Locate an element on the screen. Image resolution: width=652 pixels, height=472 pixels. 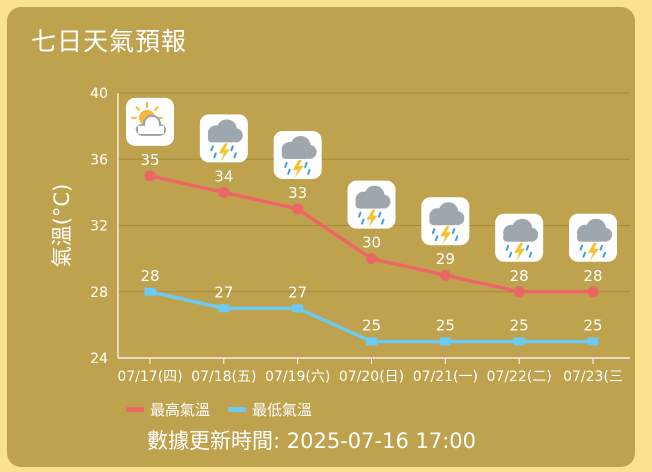
data-label-high: 29 is located at coordinates (445, 259).